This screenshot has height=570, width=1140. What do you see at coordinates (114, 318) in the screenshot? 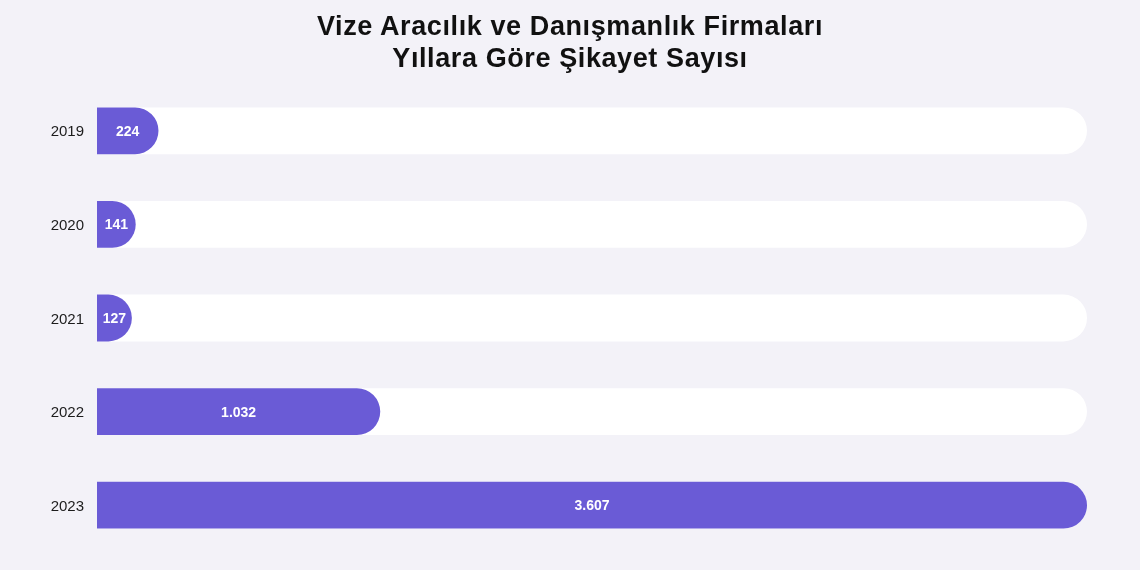
I see `data-label: 127` at bounding box center [114, 318].